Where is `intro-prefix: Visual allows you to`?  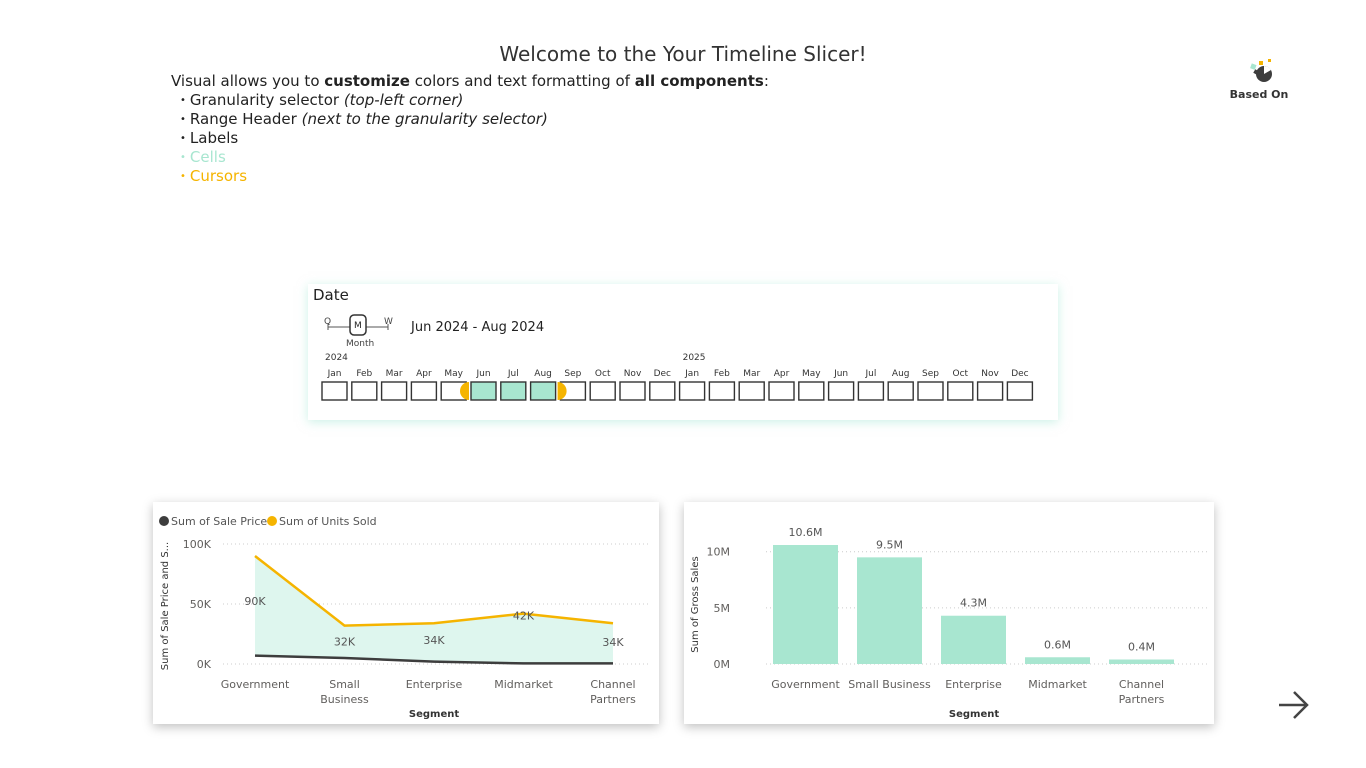 intro-prefix: Visual allows you to is located at coordinates (248, 81).